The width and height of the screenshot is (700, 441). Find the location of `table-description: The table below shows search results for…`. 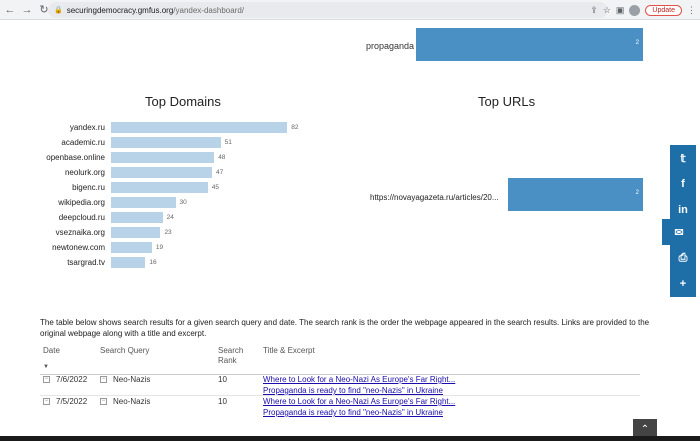

table-description: The table below shows search results for… is located at coordinates (345, 328).